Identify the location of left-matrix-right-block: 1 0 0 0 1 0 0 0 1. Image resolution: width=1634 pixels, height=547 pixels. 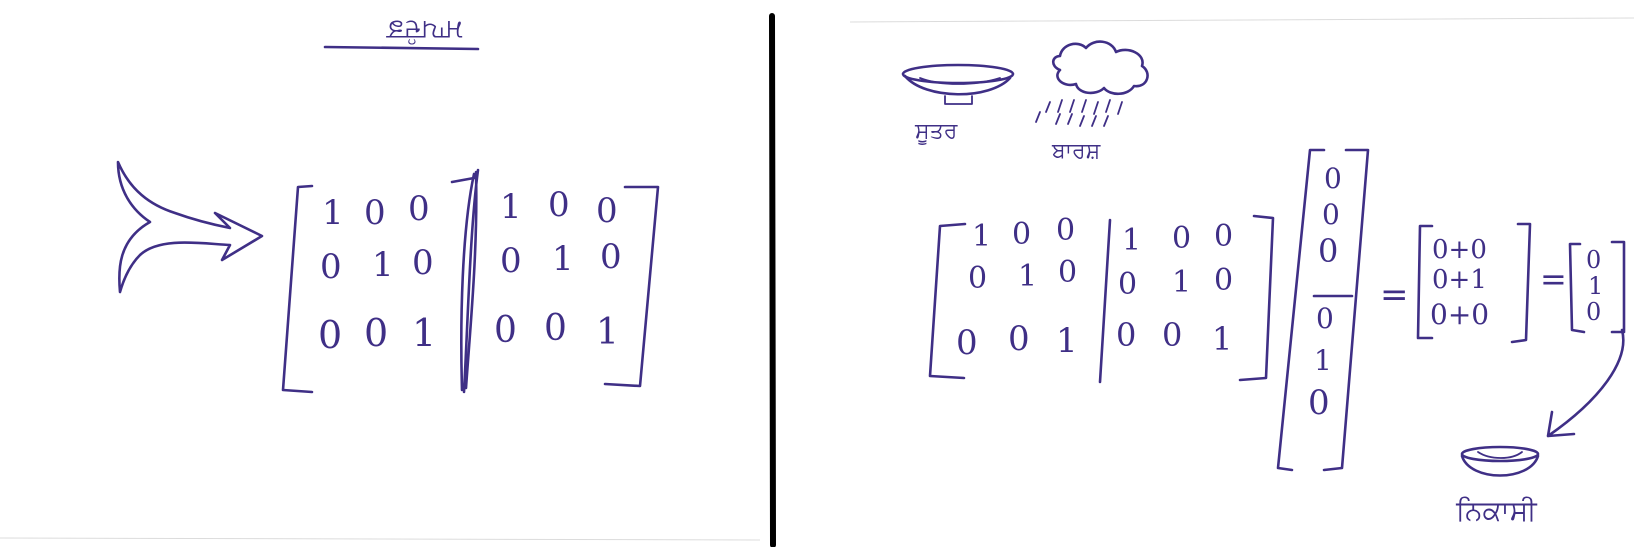
(558, 269).